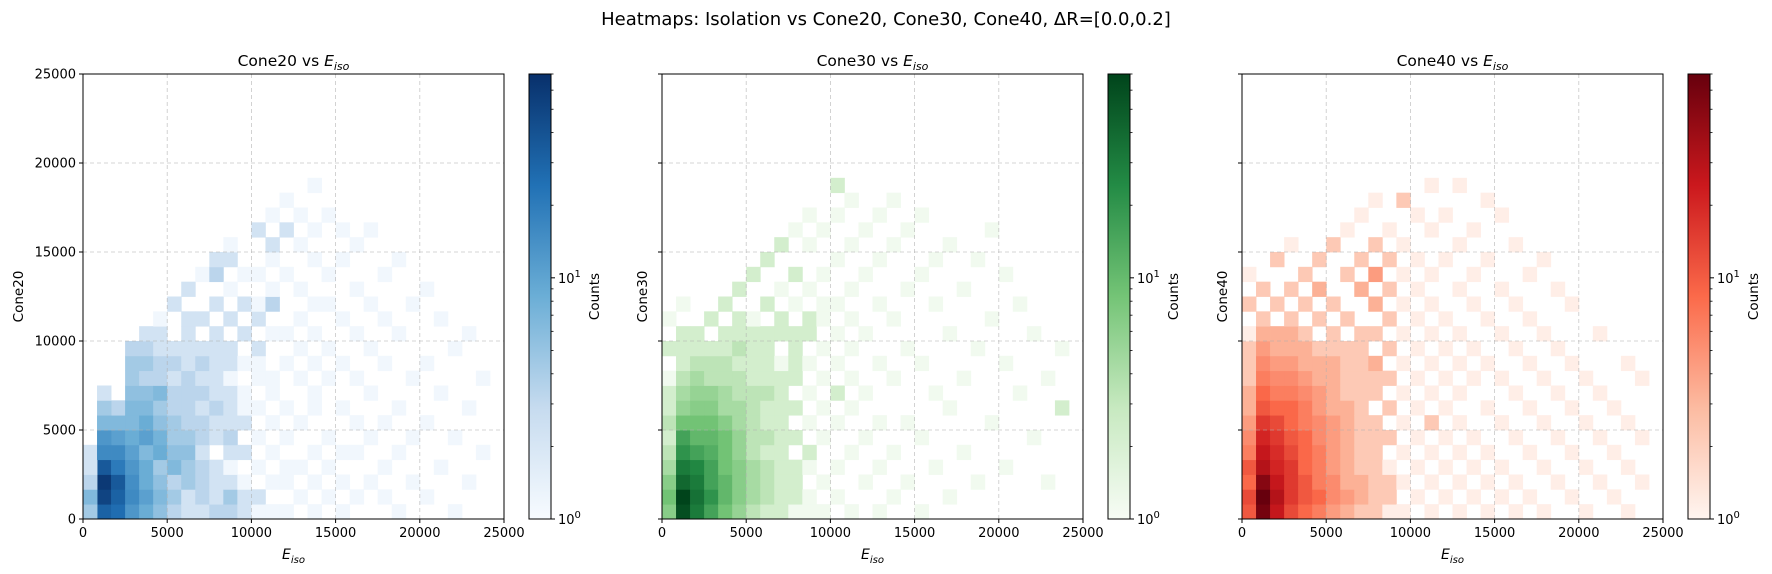 This screenshot has width=1772, height=574. I want to click on y-tick-label: 10000, so click(55, 342).